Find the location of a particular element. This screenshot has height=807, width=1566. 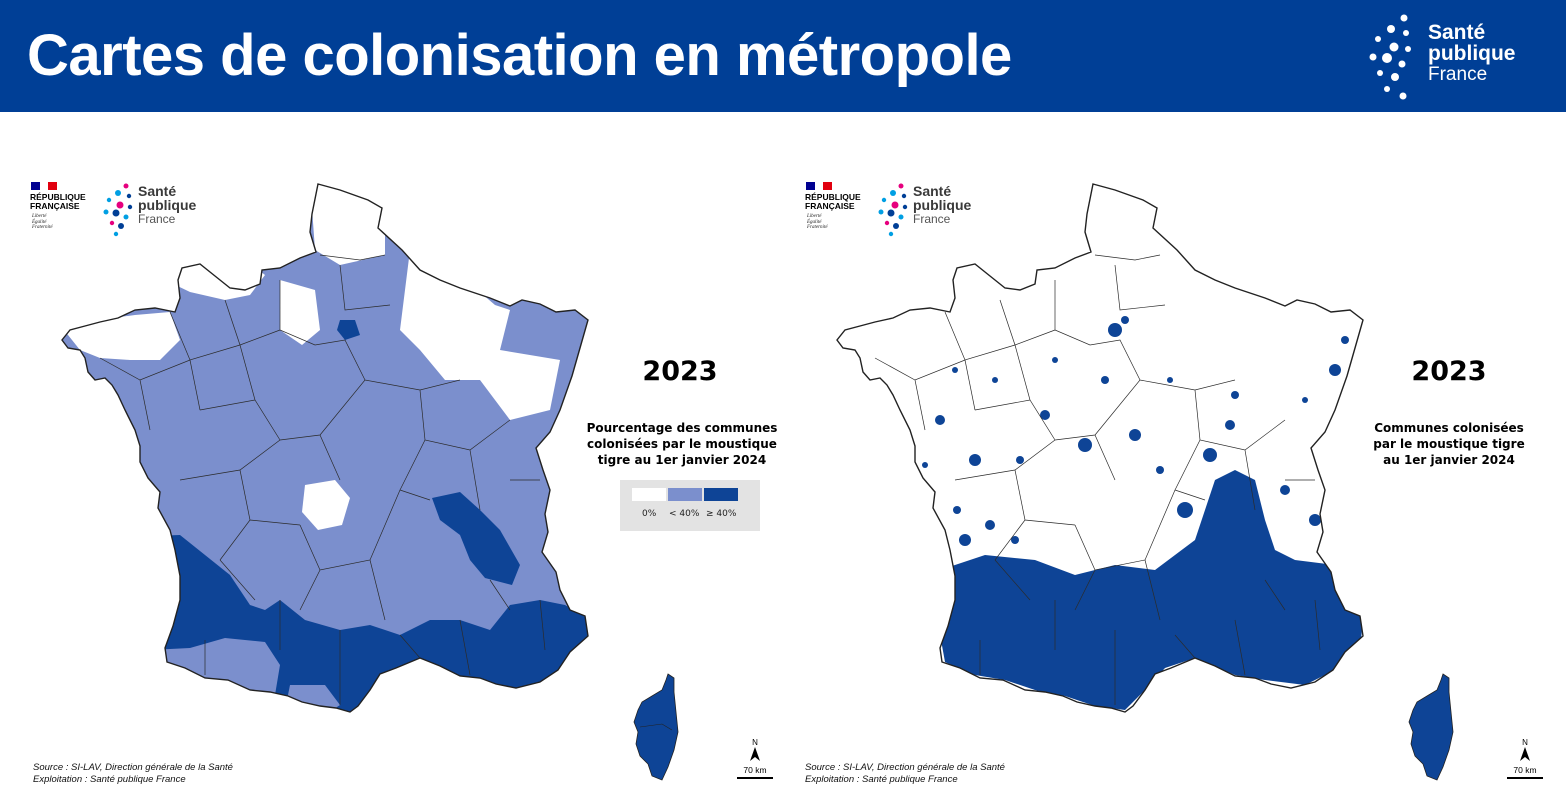

legend-label: ≥ 40% is located at coordinates (721, 514).